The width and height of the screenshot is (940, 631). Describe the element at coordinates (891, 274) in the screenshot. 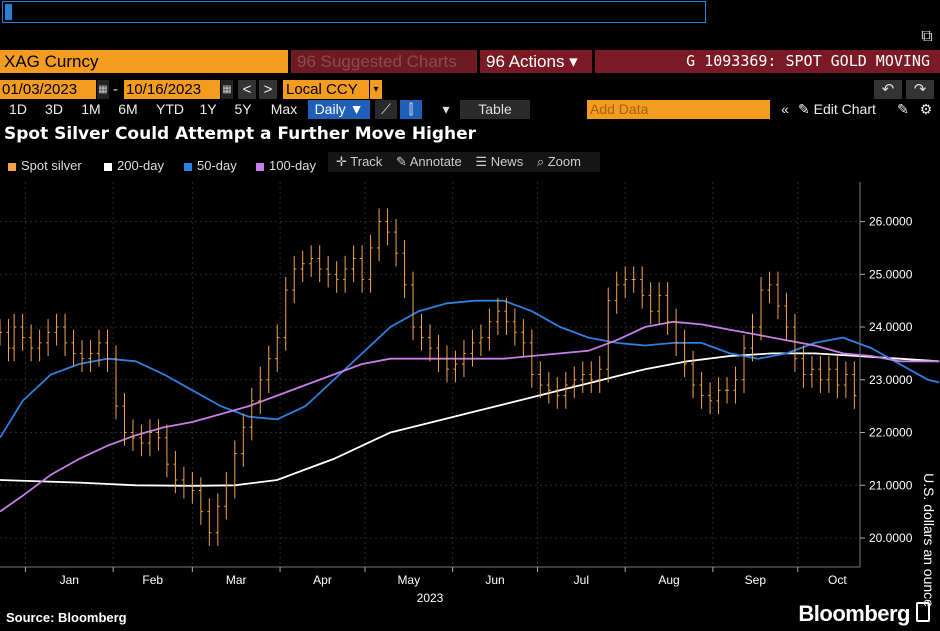

I see `y-tick-label: 25.0000` at that location.